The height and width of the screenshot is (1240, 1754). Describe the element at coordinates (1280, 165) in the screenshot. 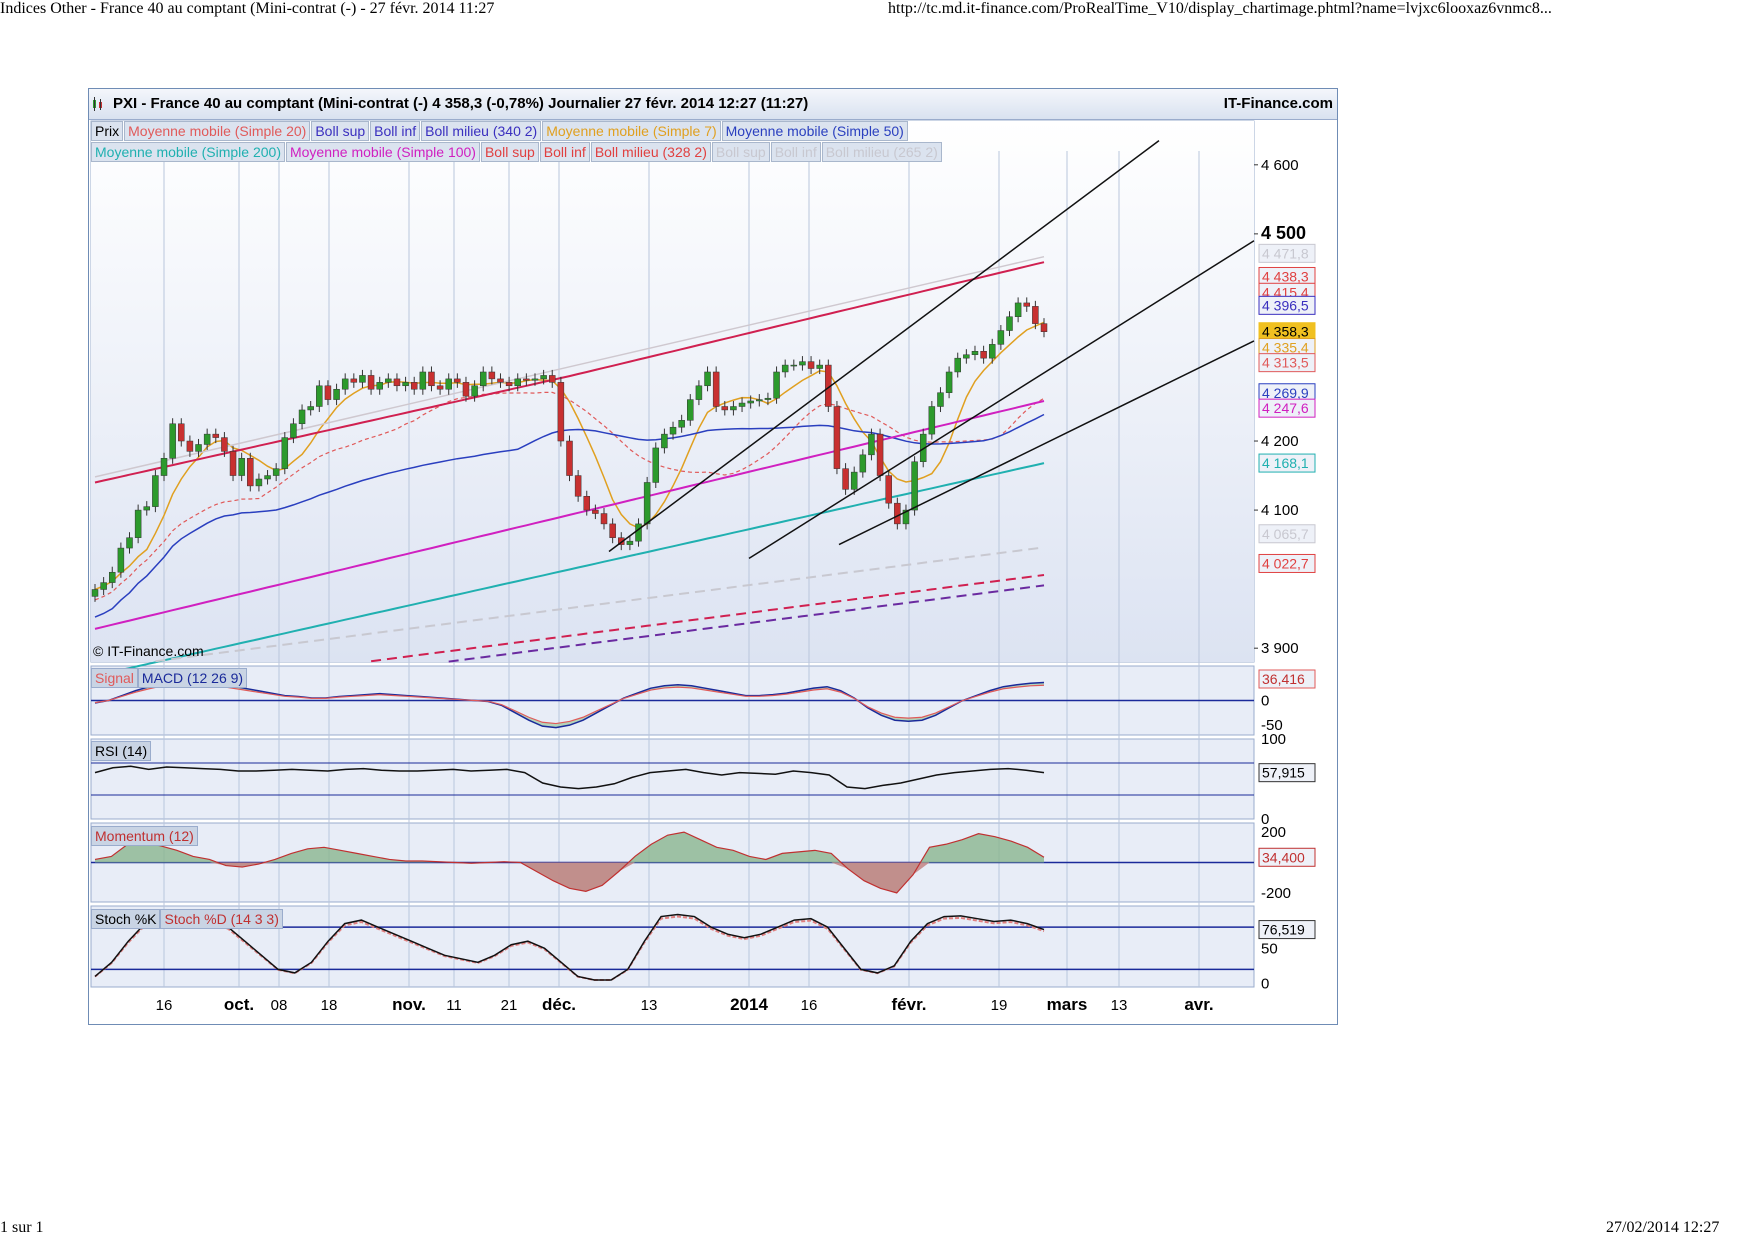

I see `y-tick-label-0: 4 600` at that location.